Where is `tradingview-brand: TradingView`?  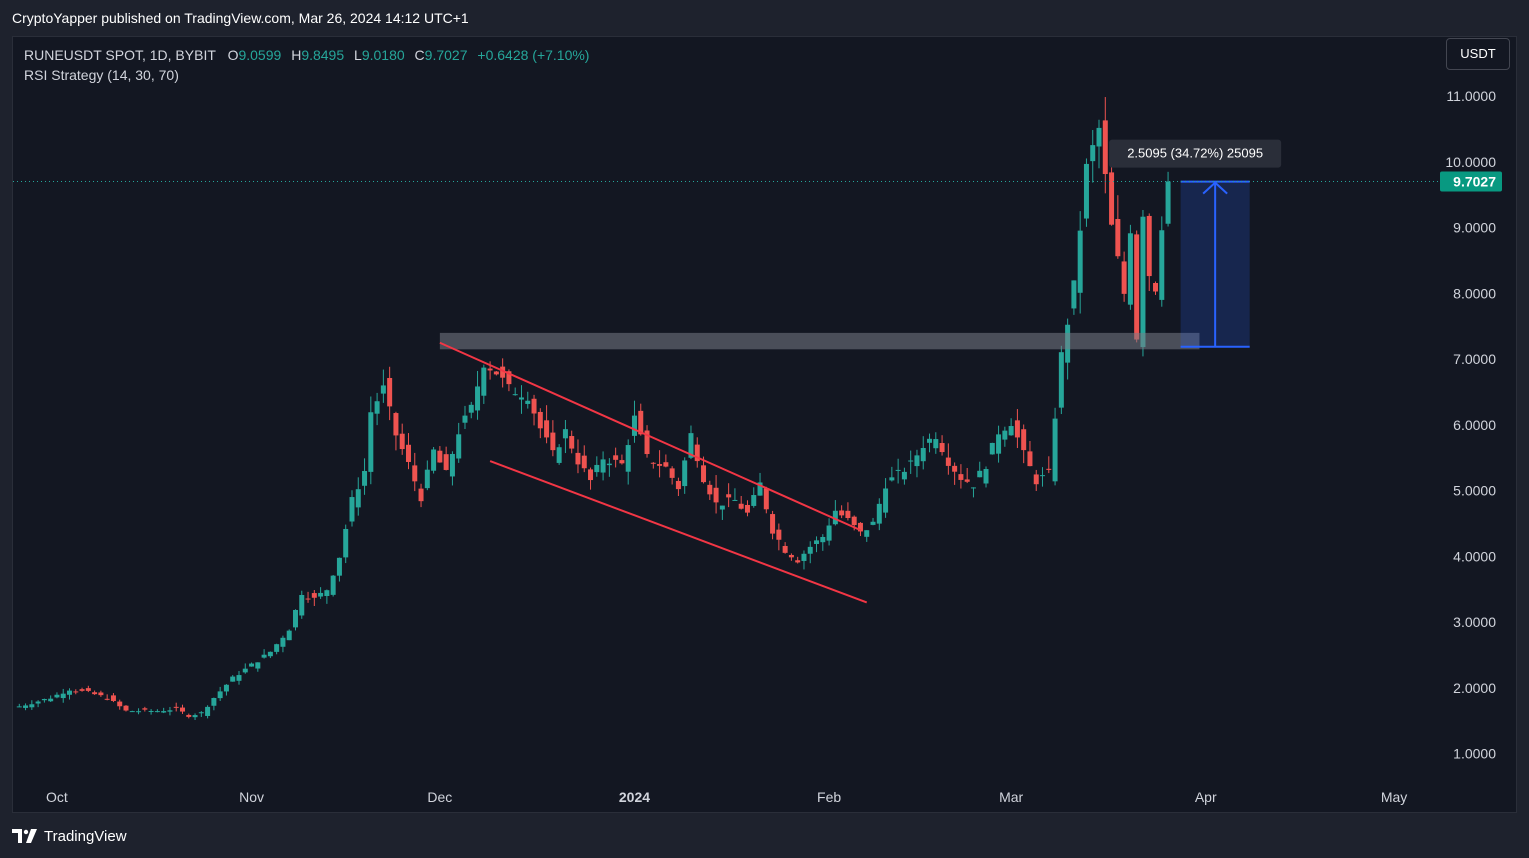 tradingview-brand: TradingView is located at coordinates (69, 836).